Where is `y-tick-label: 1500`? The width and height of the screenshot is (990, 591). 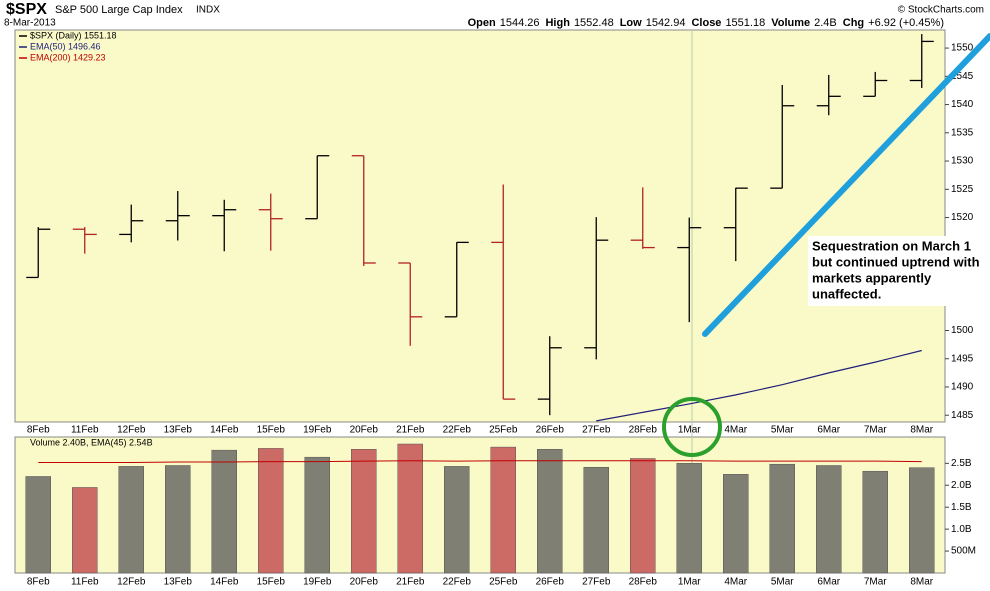 y-tick-label: 1500 is located at coordinates (962, 330).